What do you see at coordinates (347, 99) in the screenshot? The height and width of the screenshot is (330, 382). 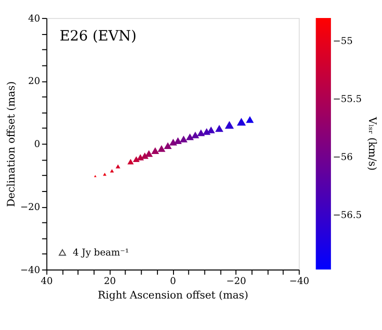 I see `color-bar-label: −55.5` at bounding box center [347, 99].